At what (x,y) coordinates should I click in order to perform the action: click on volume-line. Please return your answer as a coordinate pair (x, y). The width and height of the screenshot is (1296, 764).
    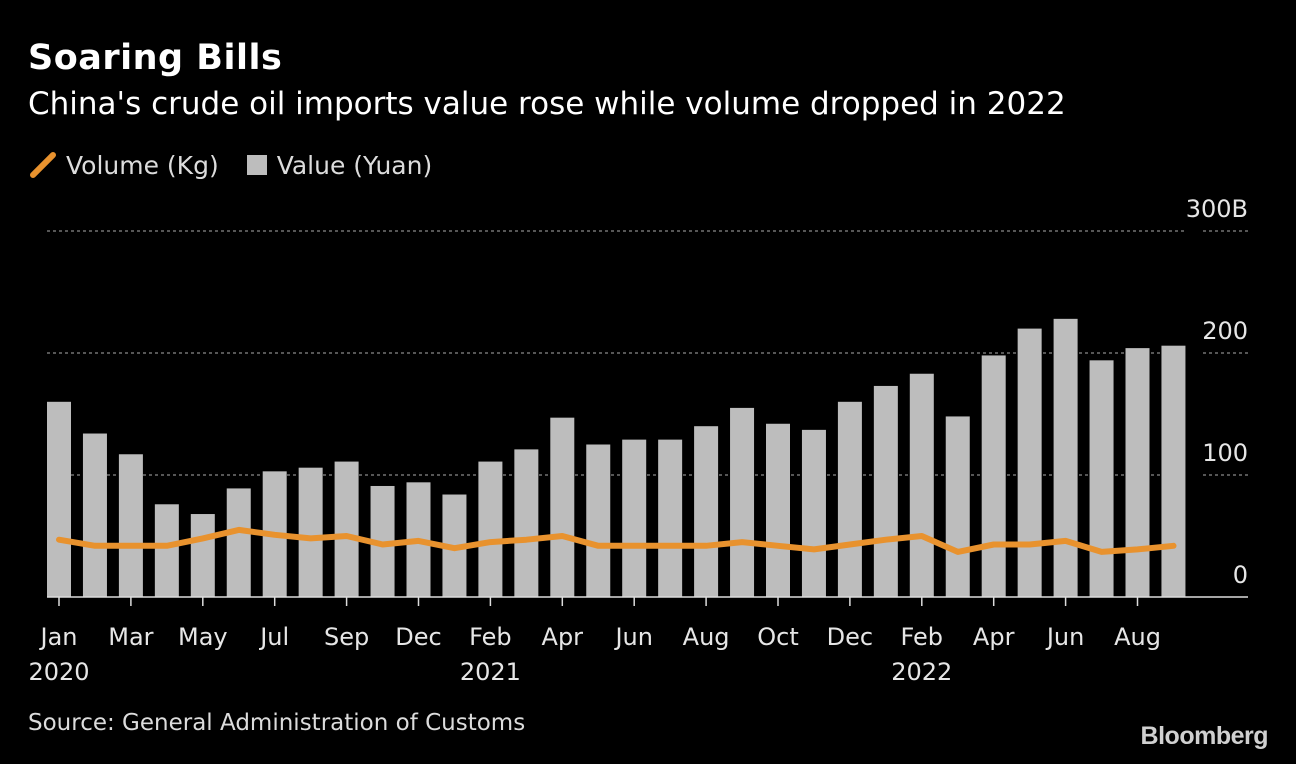
    Looking at the image, I should click on (616, 540).